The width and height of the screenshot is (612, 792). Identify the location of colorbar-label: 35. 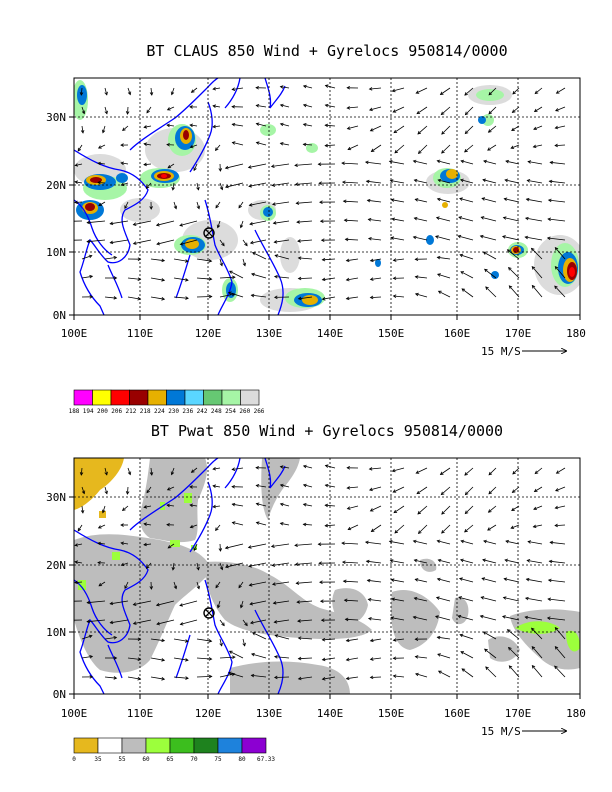
(98, 759).